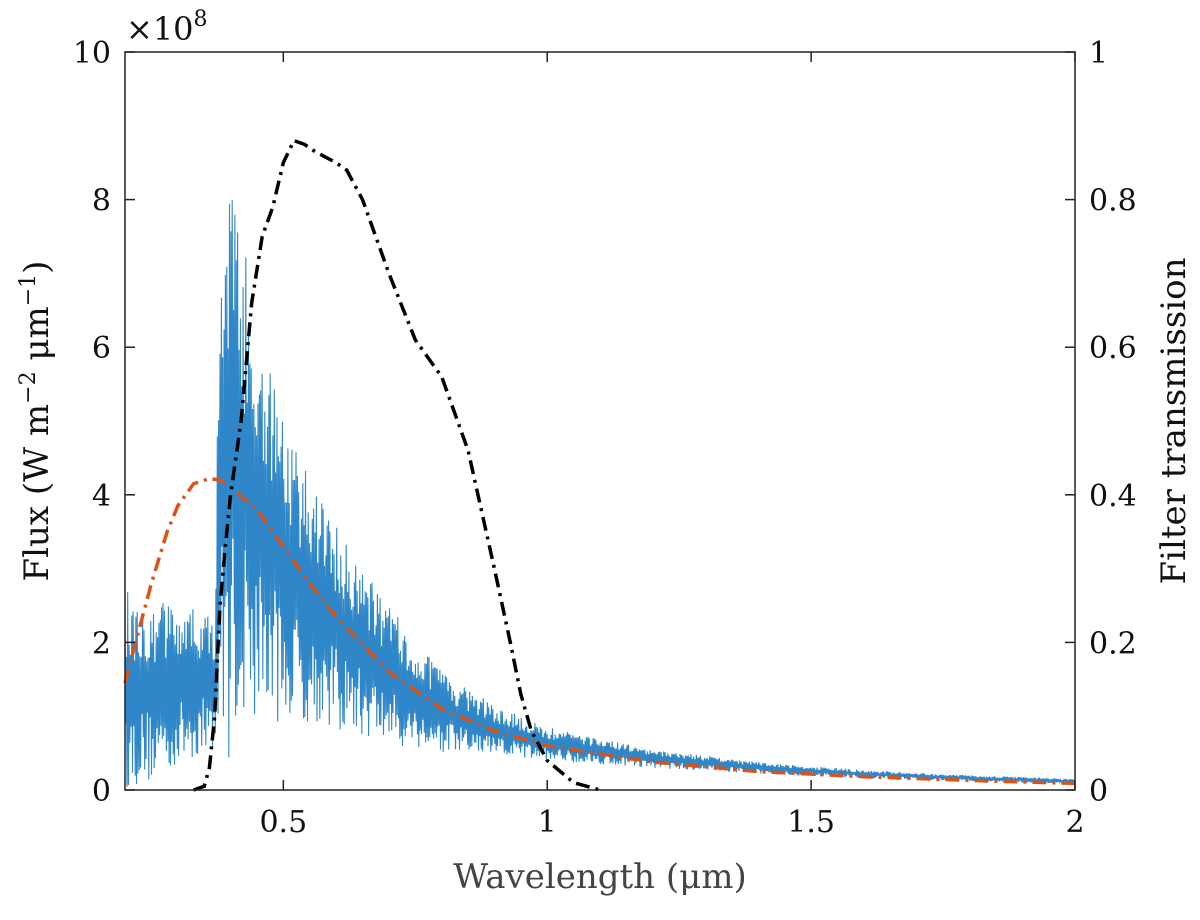  What do you see at coordinates (101, 496) in the screenshot?
I see `y-left-tick-label: 4` at bounding box center [101, 496].